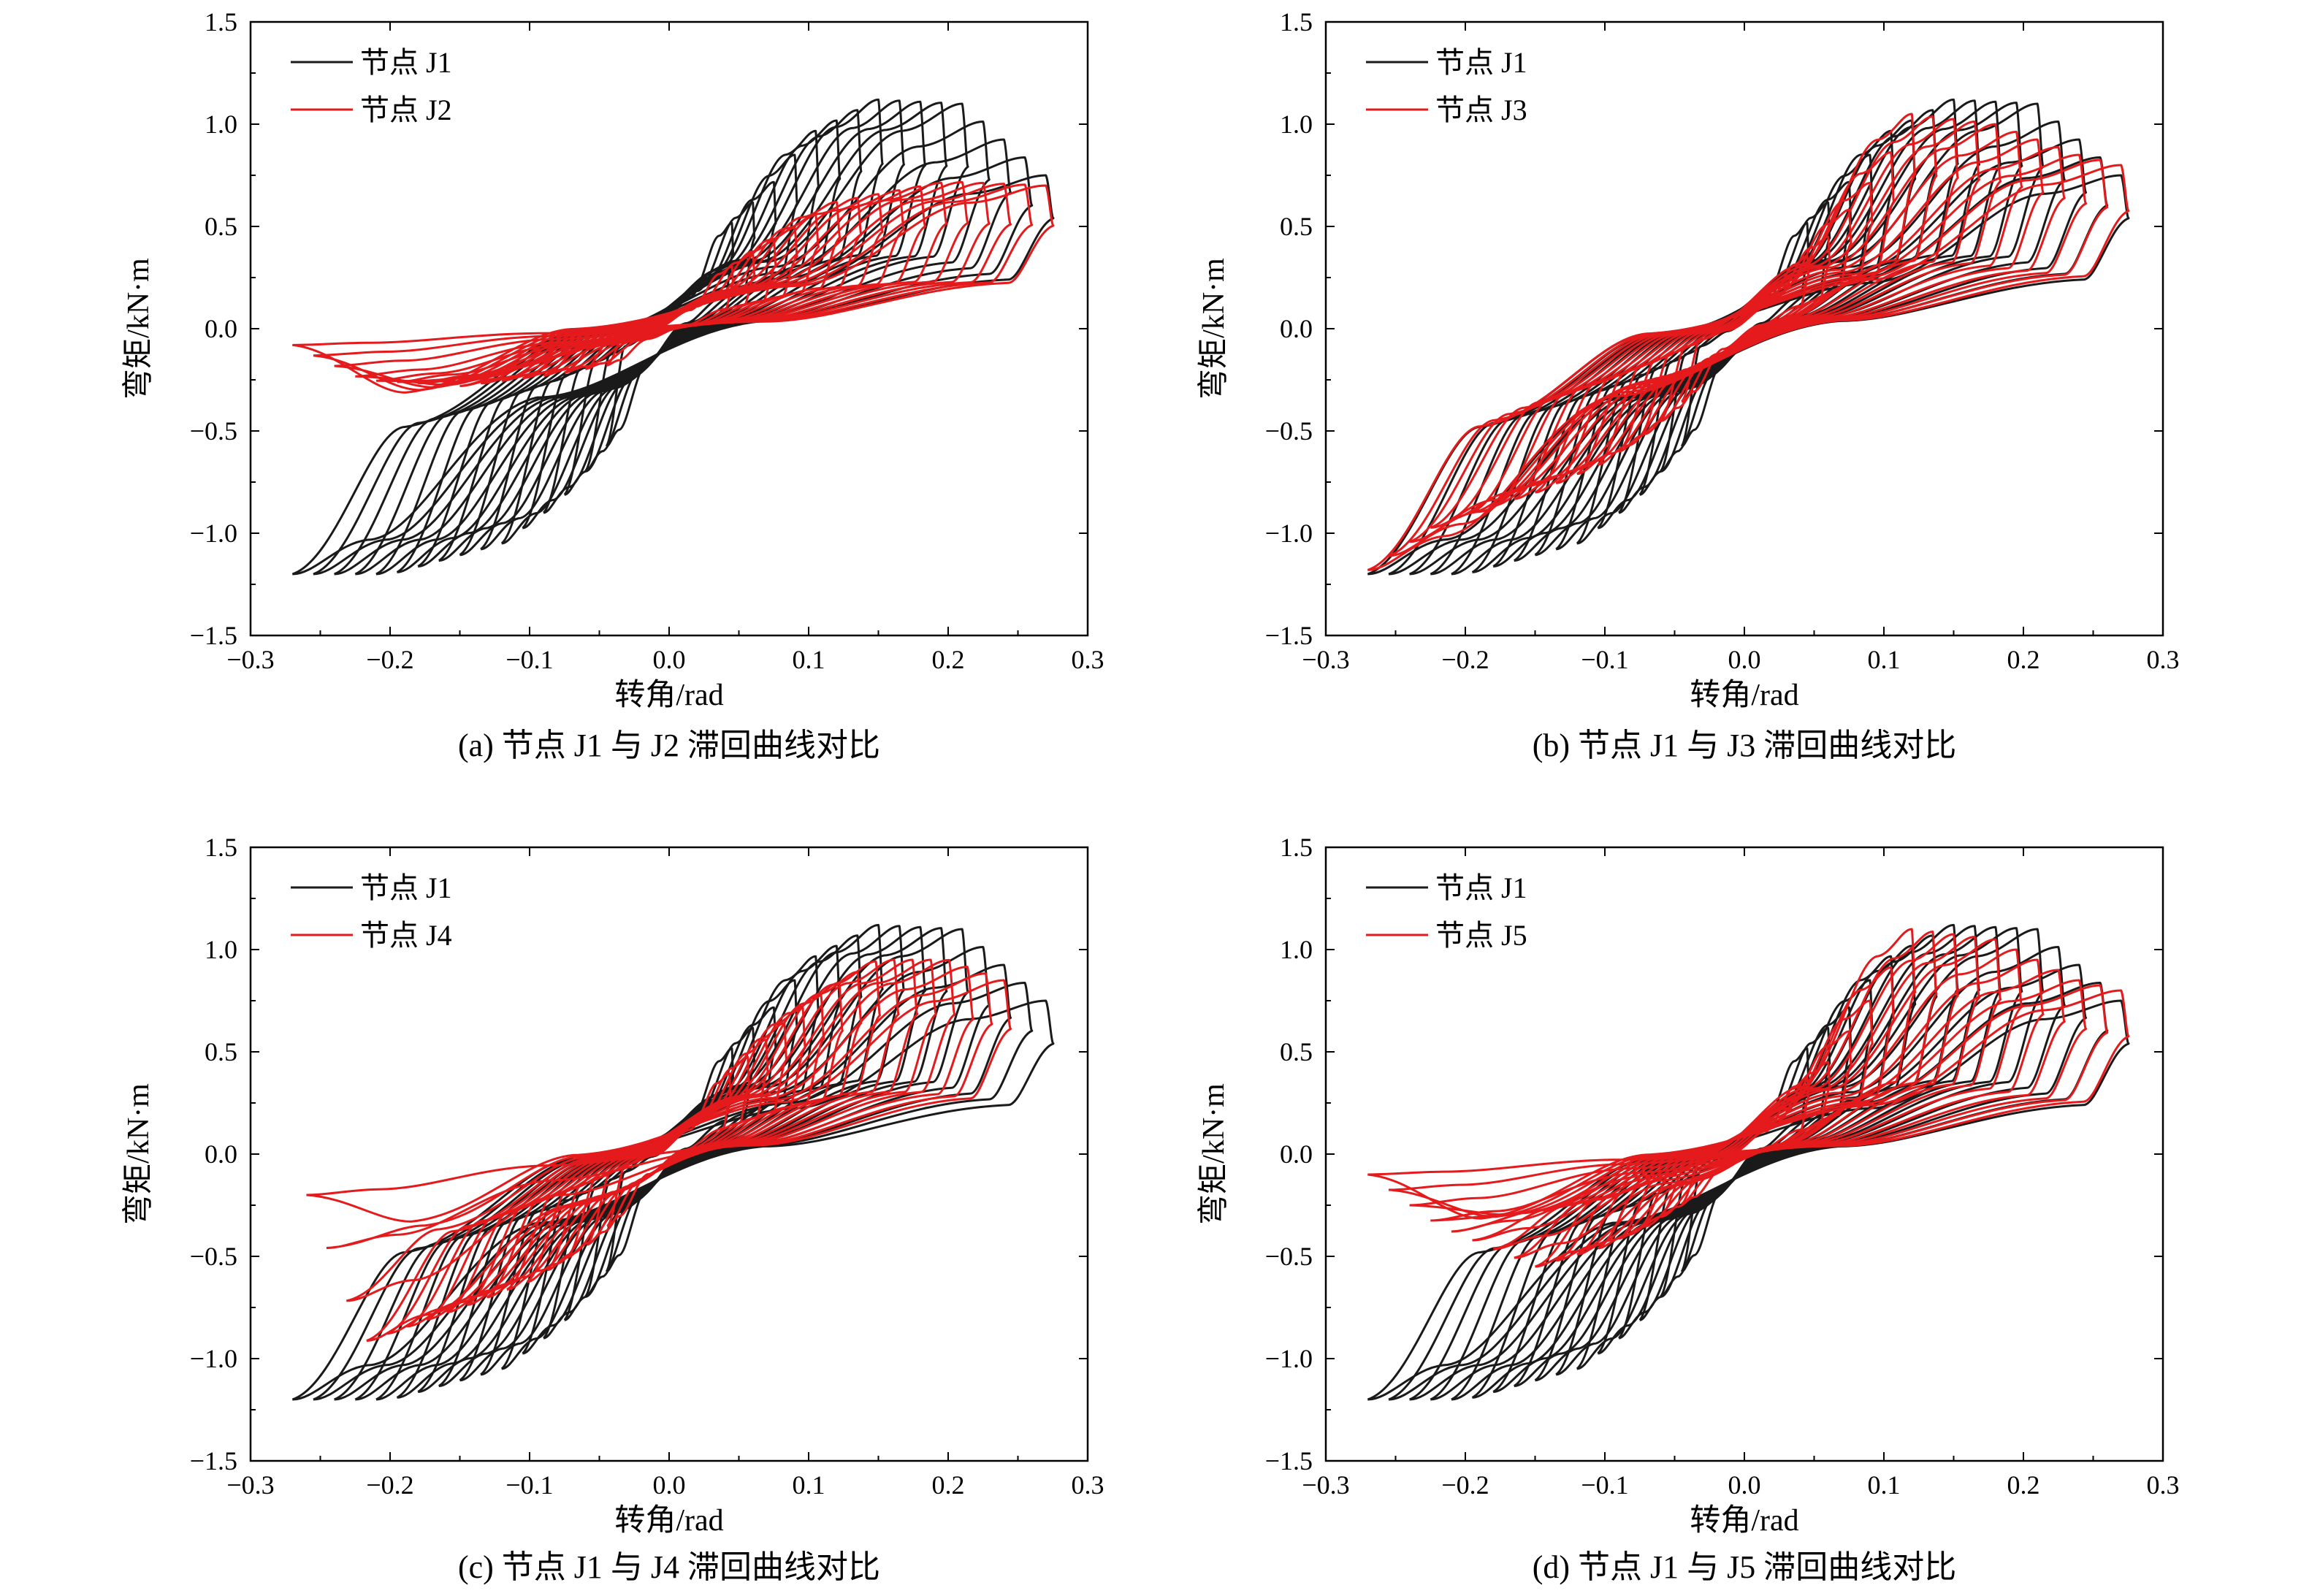  I want to click on panel-caption: (c) 节点 J1 与 J4 滞回曲线对比, so click(669, 1567).